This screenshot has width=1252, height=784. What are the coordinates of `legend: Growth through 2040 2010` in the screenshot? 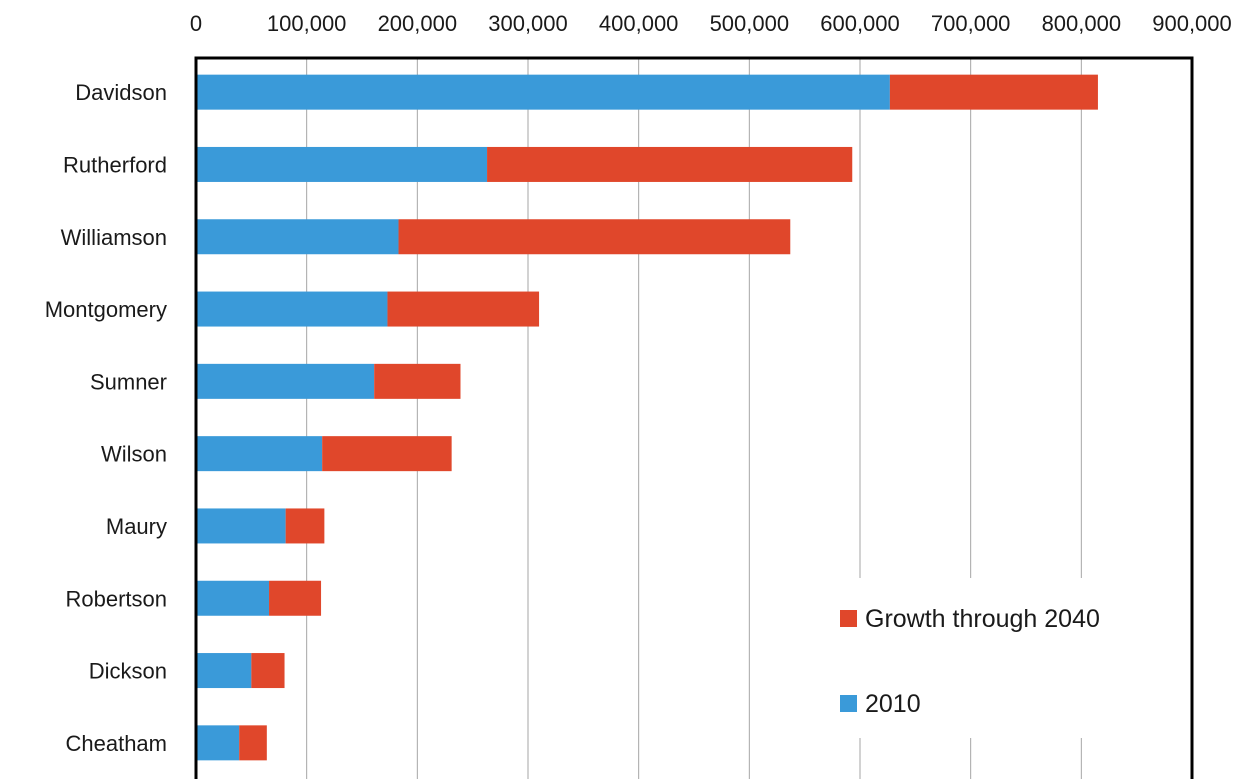 It's located at (1009, 658).